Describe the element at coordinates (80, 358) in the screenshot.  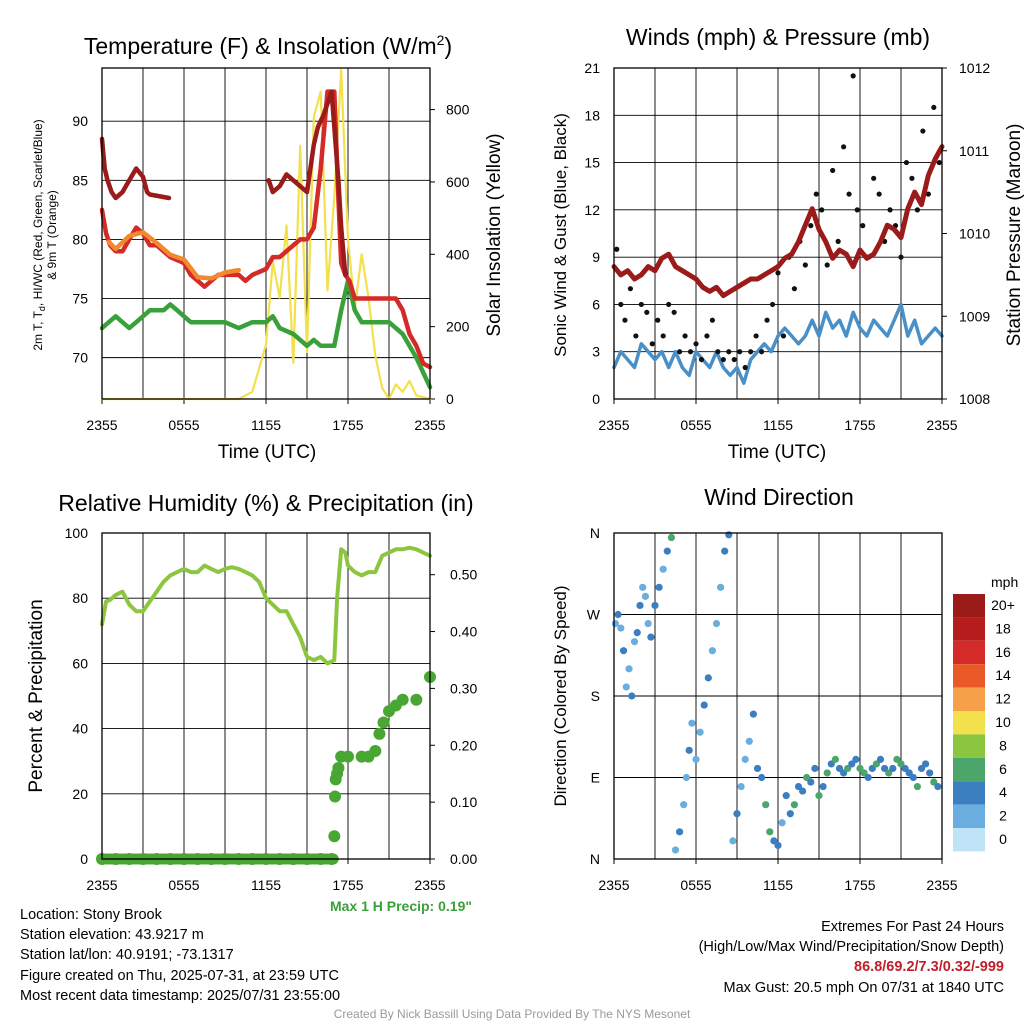
I see `y-tick-label: 70` at that location.